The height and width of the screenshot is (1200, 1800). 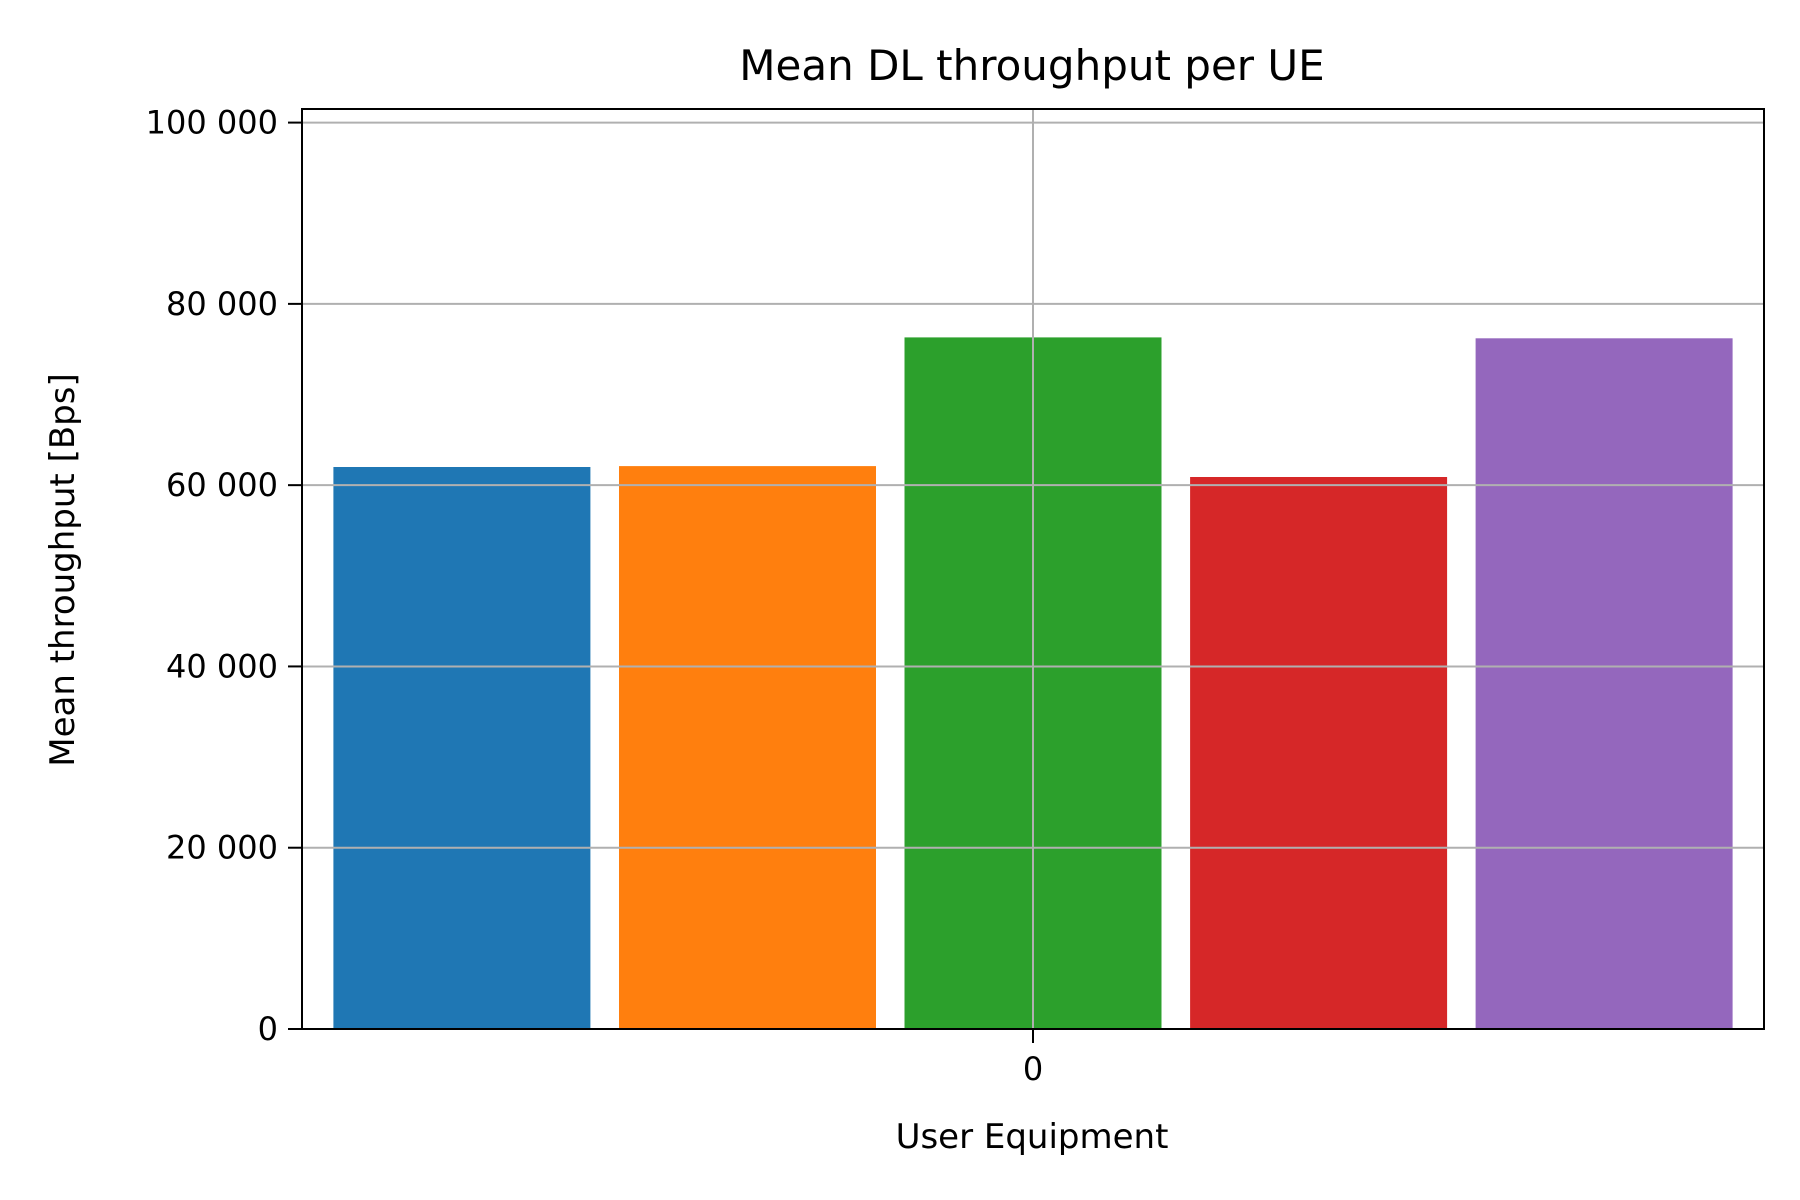 I want to click on y-tick-label-3: 60 000, so click(x=222, y=485).